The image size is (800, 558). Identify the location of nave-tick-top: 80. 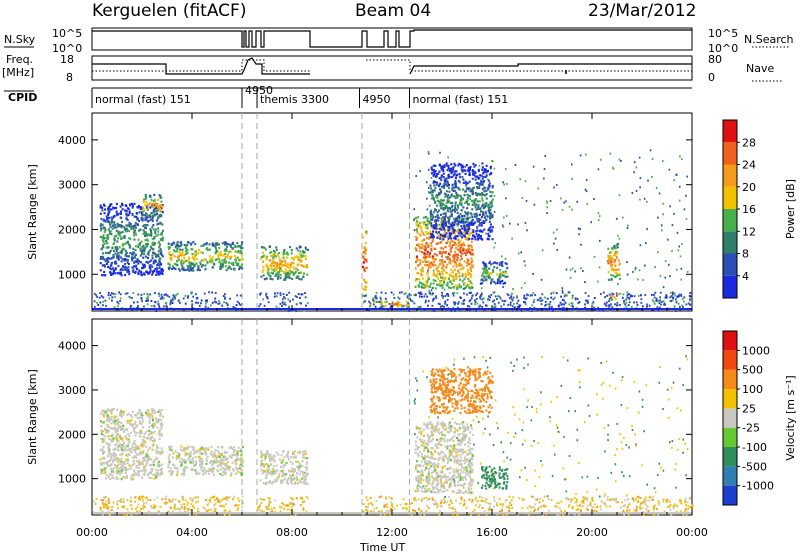
(715, 59).